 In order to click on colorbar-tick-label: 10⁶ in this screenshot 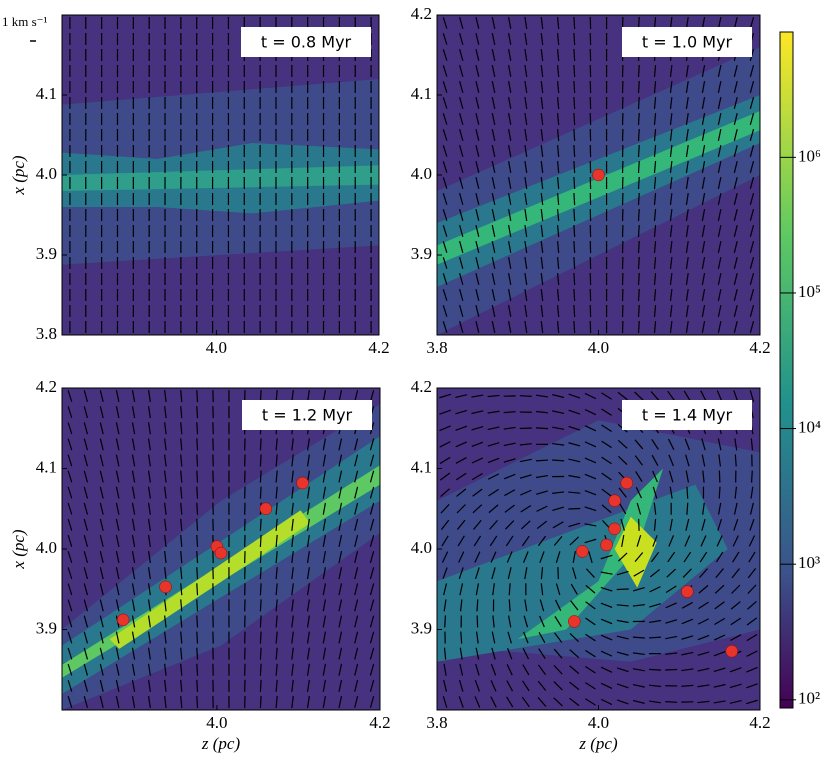, I will do `click(809, 155)`.